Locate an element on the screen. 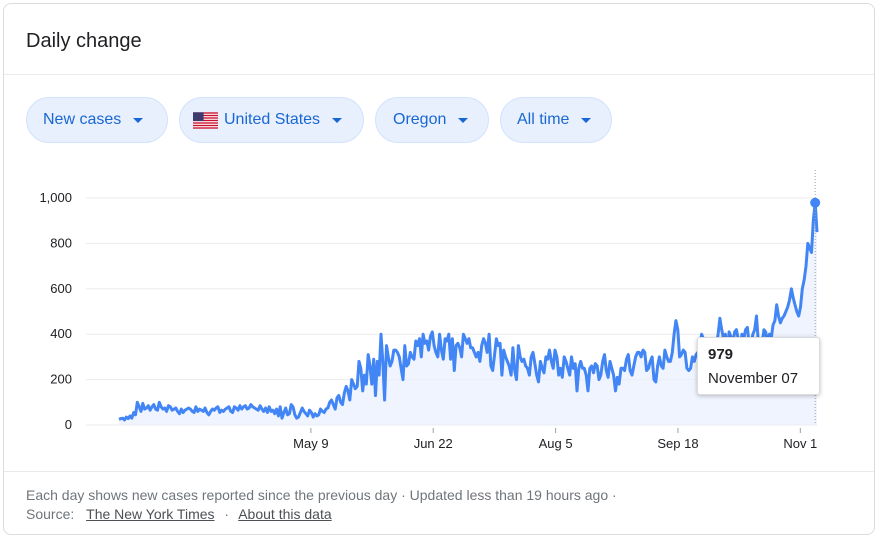 The height and width of the screenshot is (540, 880). footer-divider is located at coordinates (439, 471).